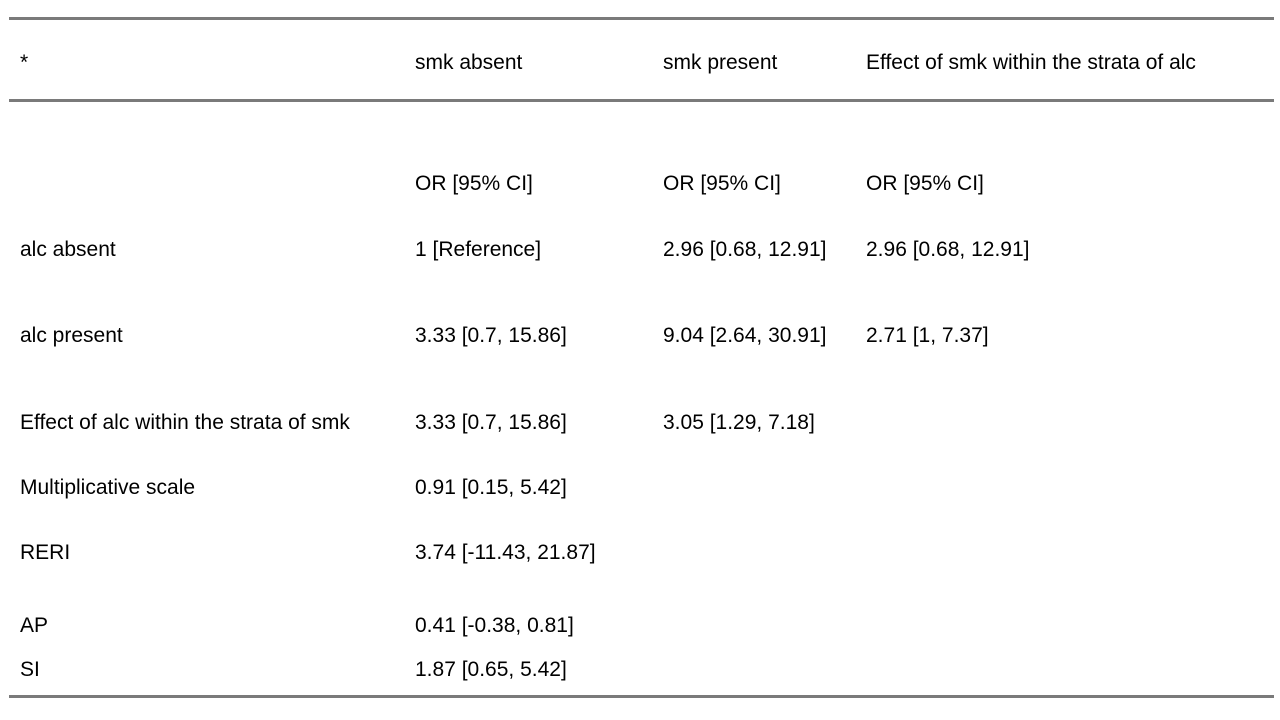  Describe the element at coordinates (640, 670) in the screenshot. I see `table-row: SI 1.87 [0.65, 5.42]` at that location.